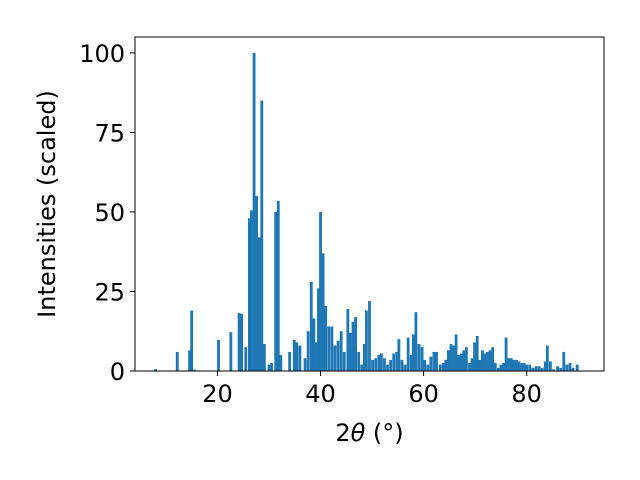 The height and width of the screenshot is (480, 640). Describe the element at coordinates (372, 389) in the screenshot. I see `x-ticks: 20 40 60 80` at that location.